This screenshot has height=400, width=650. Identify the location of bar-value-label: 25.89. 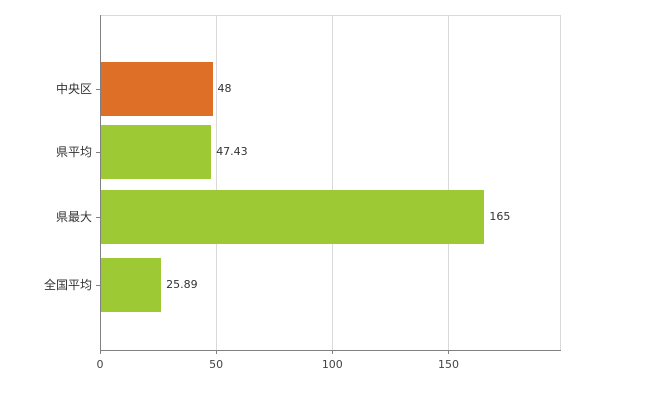
(182, 284).